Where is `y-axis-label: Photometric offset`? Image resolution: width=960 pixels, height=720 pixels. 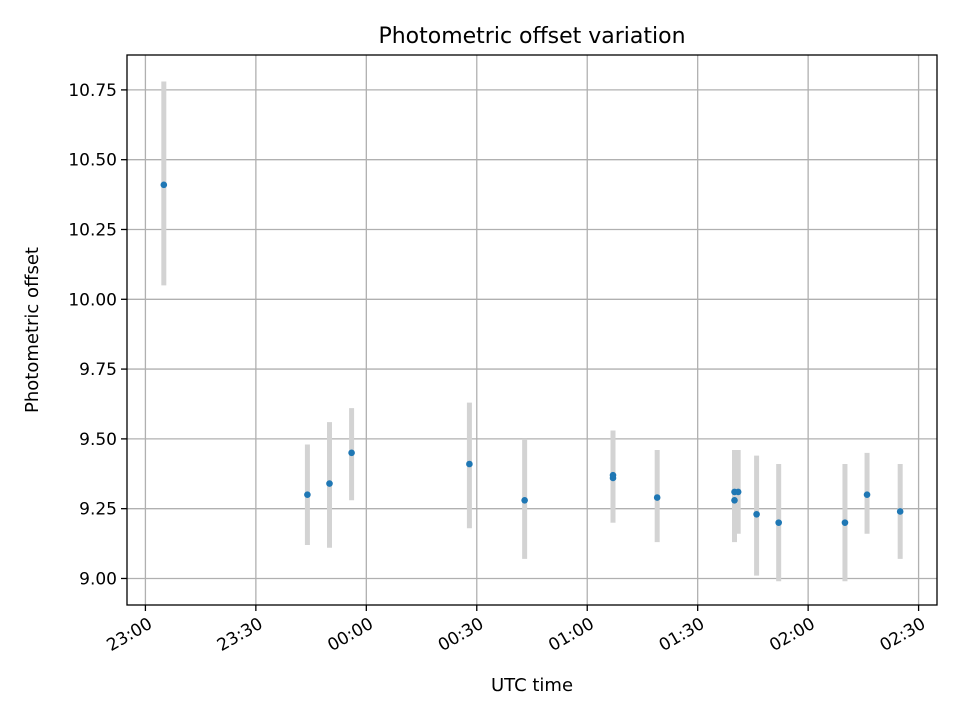 y-axis-label: Photometric offset is located at coordinates (32, 330).